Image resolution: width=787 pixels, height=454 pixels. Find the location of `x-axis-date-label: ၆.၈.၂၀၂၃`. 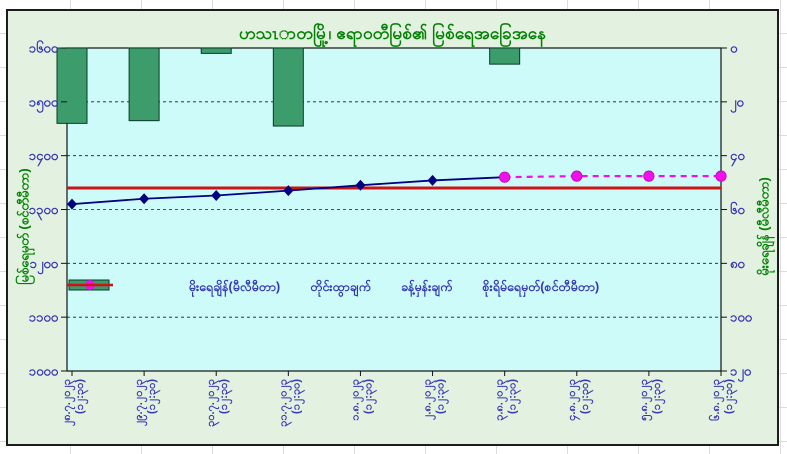

x-axis-date-label: ၆.၈.၂၀၂၃ is located at coordinates (717, 399).